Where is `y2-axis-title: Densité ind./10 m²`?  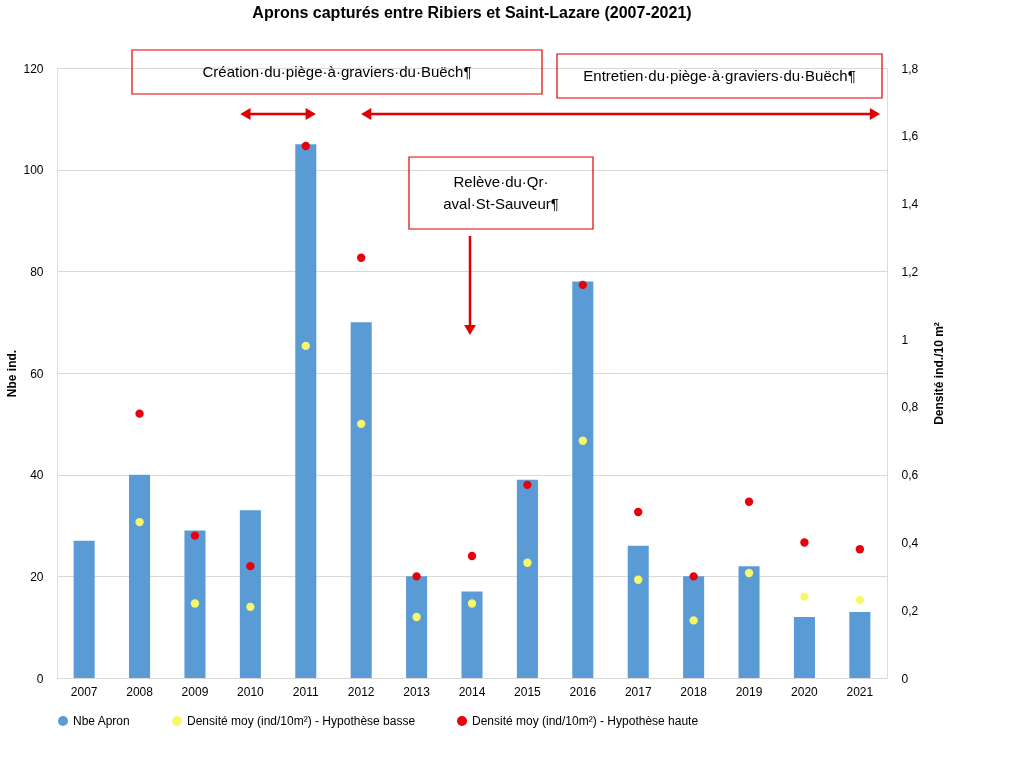 y2-axis-title: Densité ind./10 m² is located at coordinates (939, 373).